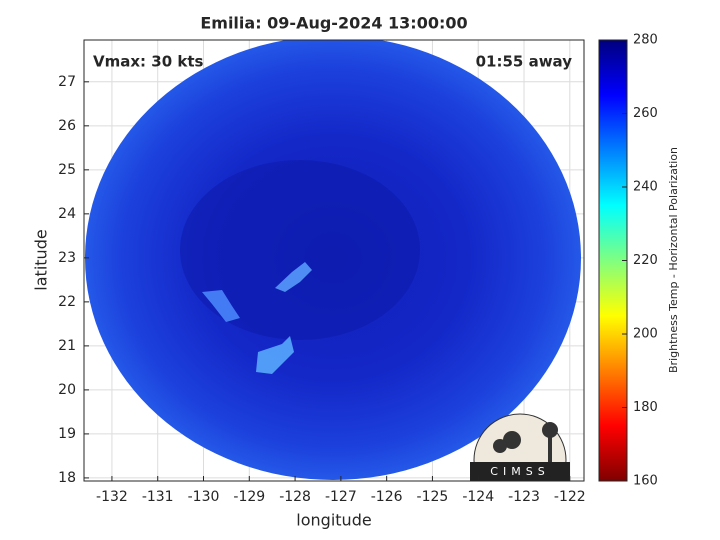  Describe the element at coordinates (341, 497) in the screenshot. I see `x-tick-label: -127` at that location.